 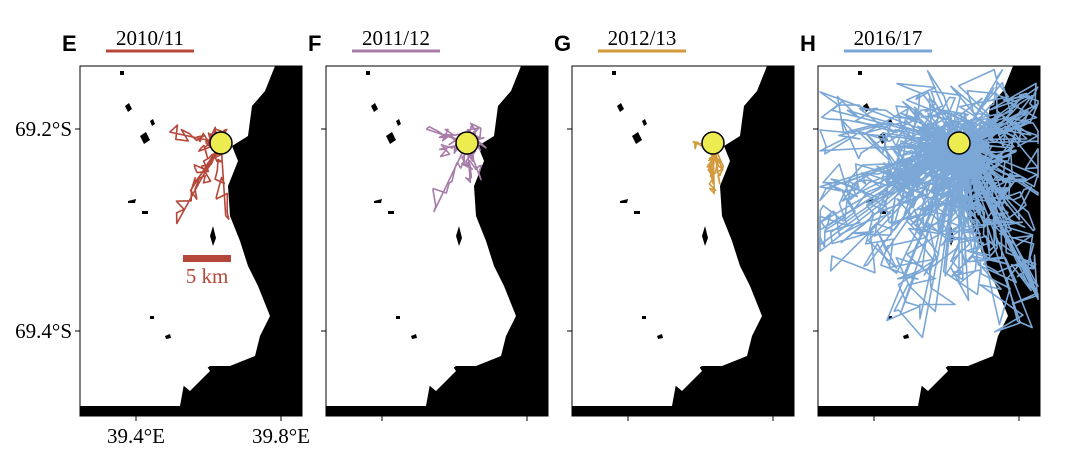 I want to click on panel-season: 2011/12, so click(x=396, y=38).